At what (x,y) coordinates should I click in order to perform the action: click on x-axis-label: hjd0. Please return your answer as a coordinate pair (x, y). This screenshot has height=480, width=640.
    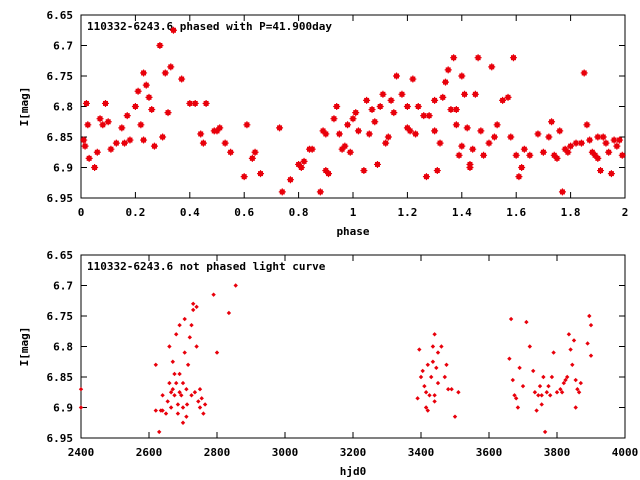
    Looking at the image, I should click on (353, 471).